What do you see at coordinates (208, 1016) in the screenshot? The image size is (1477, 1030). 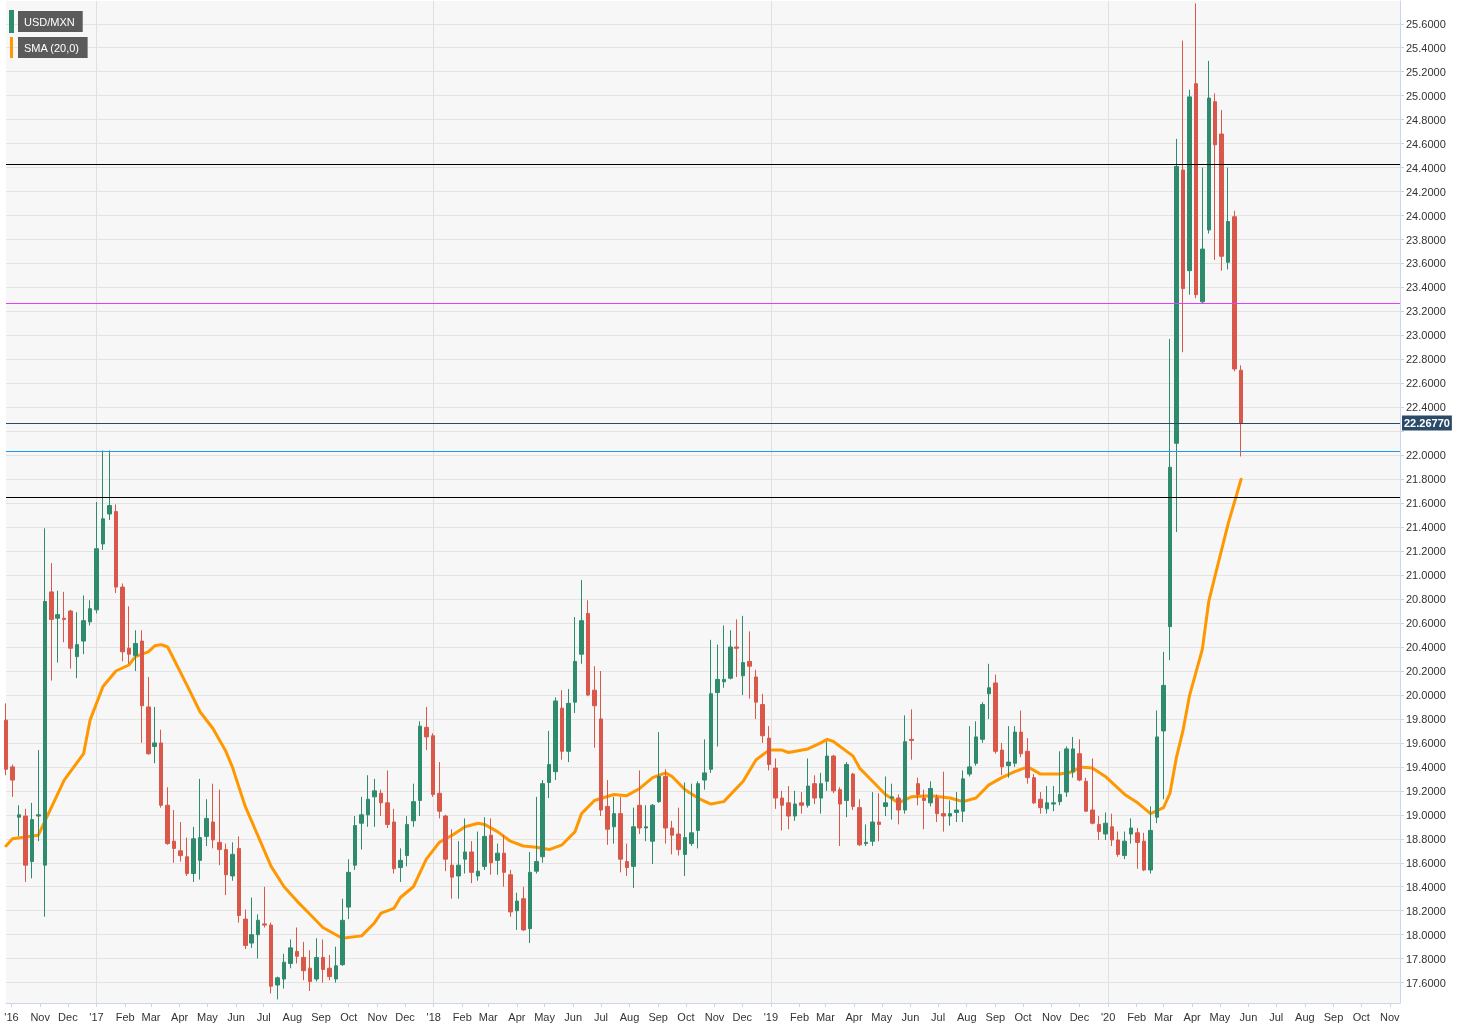 I see `x-tick-label: May` at bounding box center [208, 1016].